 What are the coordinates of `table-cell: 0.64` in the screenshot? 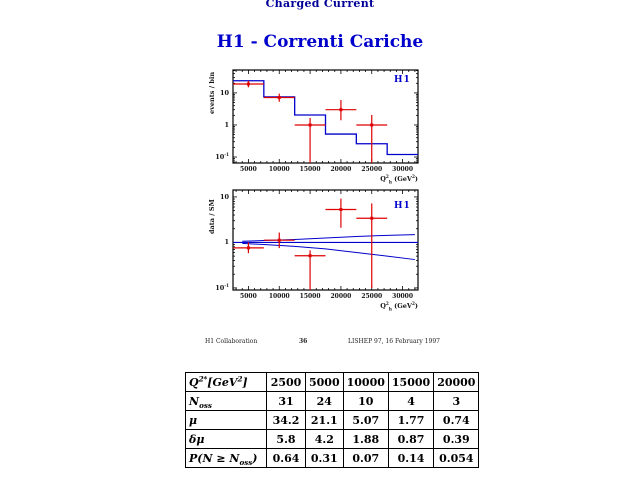 It's located at (286, 458).